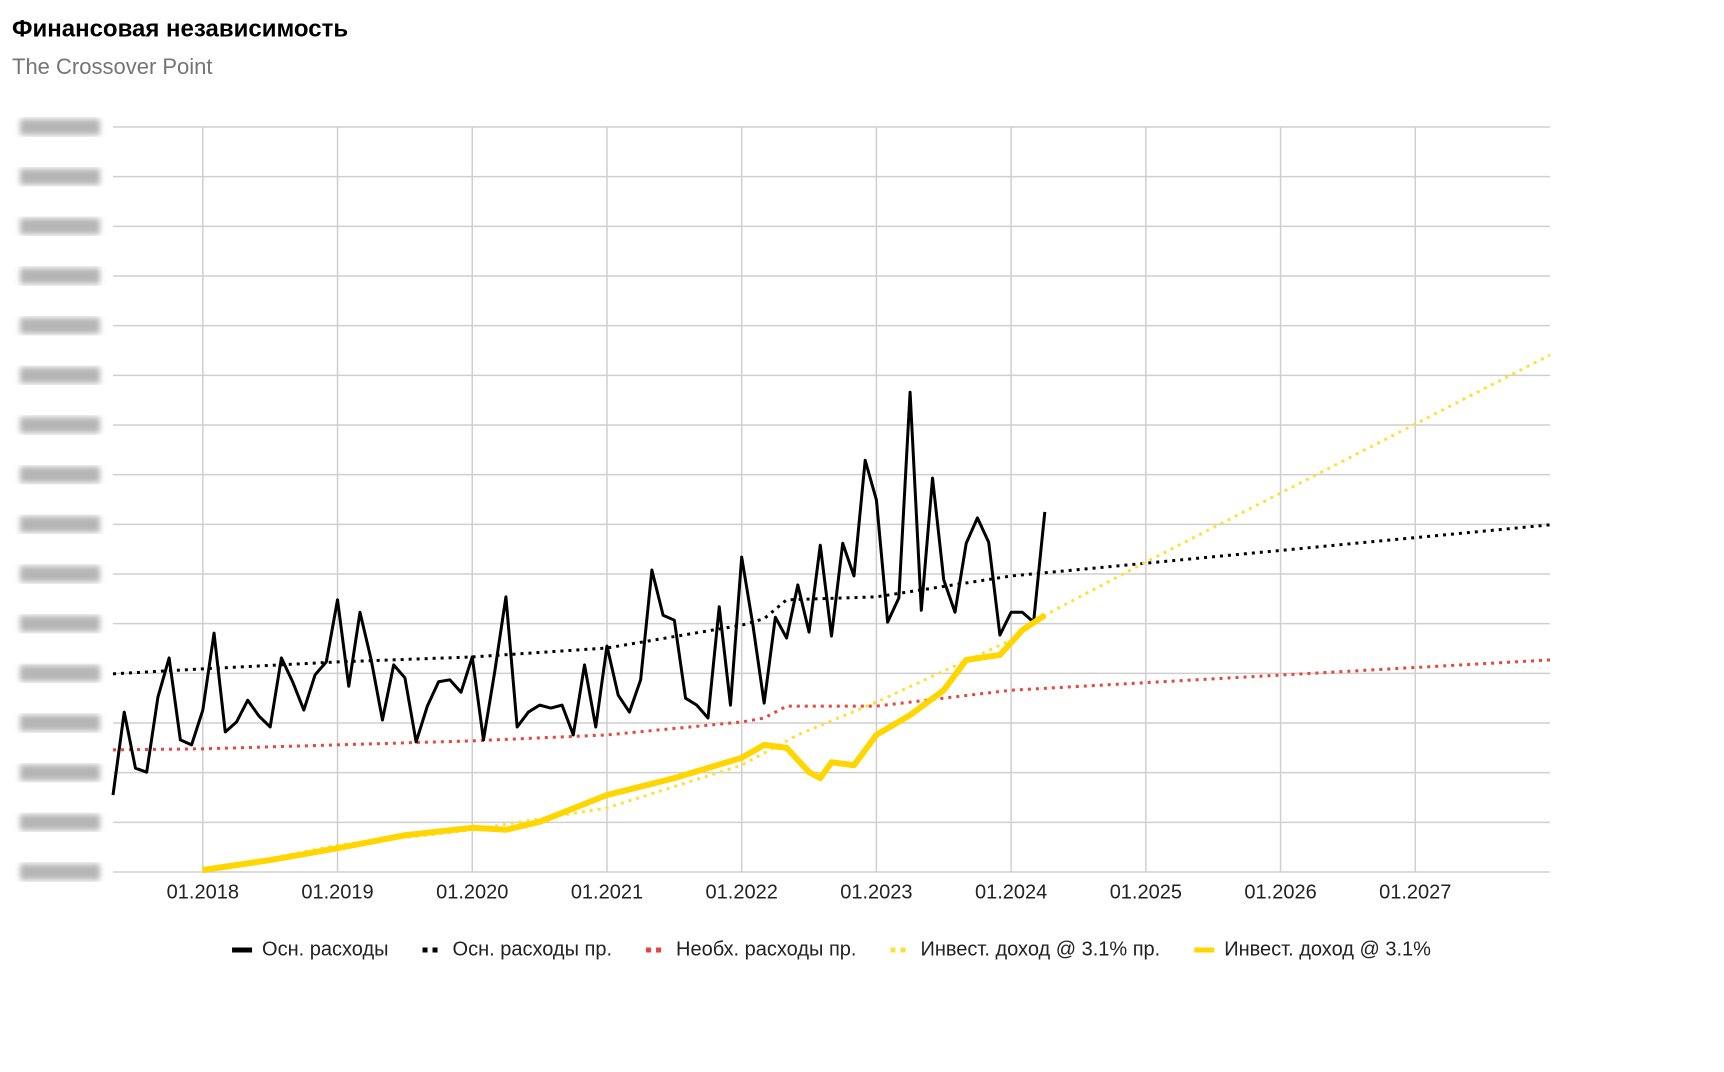  Describe the element at coordinates (533, 949) in the screenshot. I see `legend-label: Осн. расходы пр.` at that location.